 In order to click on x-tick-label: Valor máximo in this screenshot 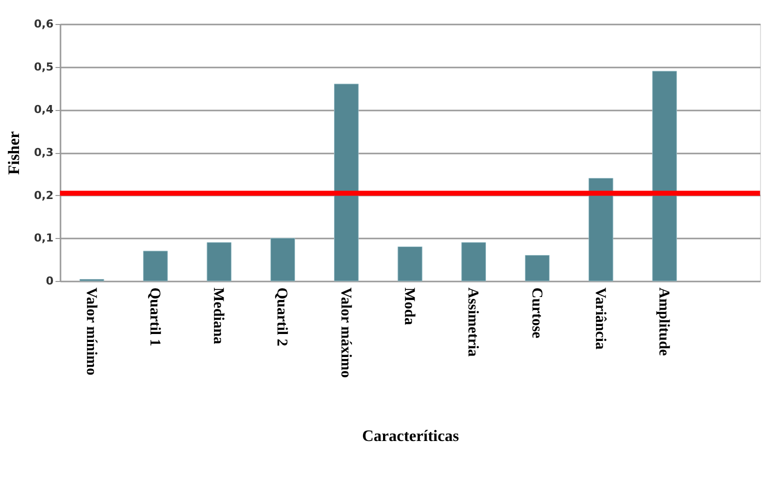, I will do `click(345, 333)`.